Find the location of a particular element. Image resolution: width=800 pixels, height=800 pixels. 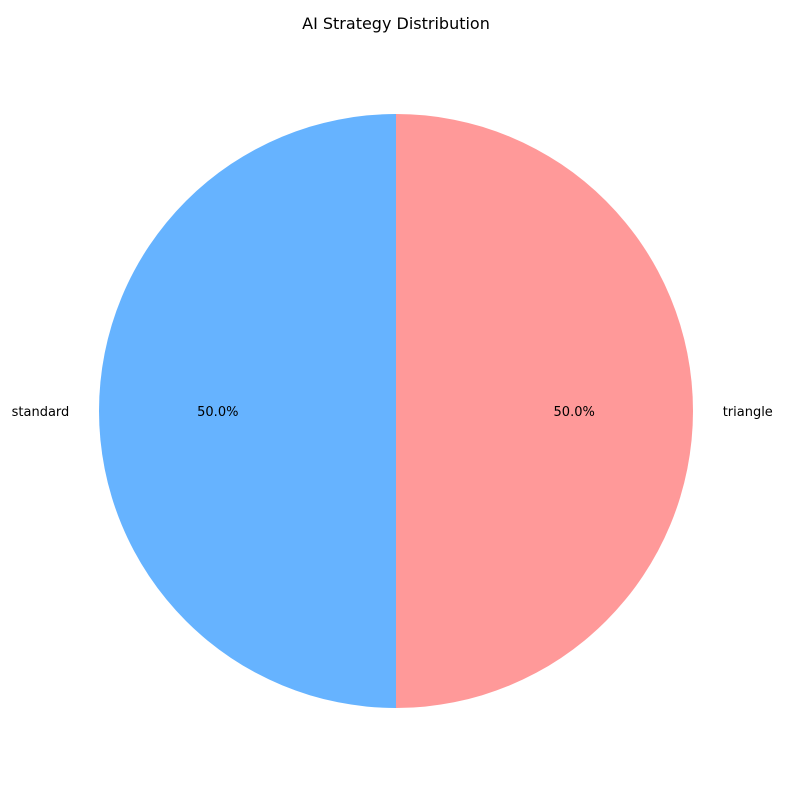

slice-label-standard: standard is located at coordinates (41, 412).